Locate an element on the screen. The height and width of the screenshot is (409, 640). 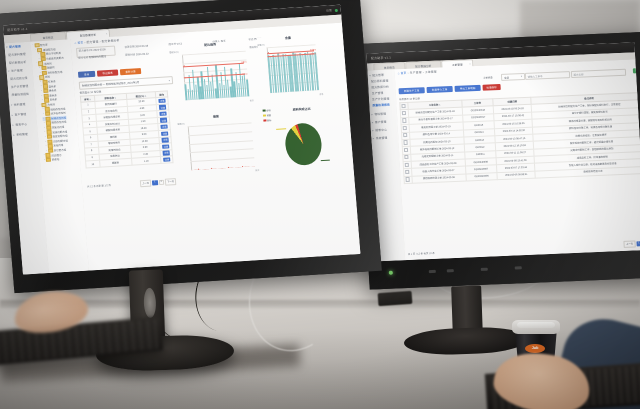
sidebar-item-raw-material: 配方原料管理 is located at coordinates (17, 55).